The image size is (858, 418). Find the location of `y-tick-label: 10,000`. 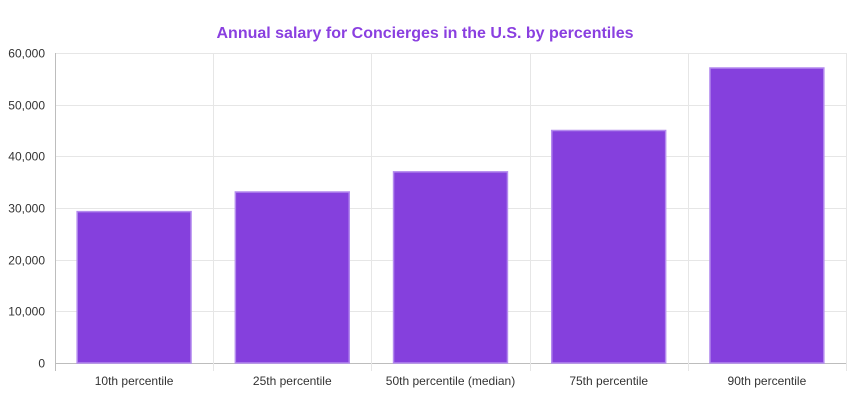

y-tick-label: 10,000 is located at coordinates (26, 312).